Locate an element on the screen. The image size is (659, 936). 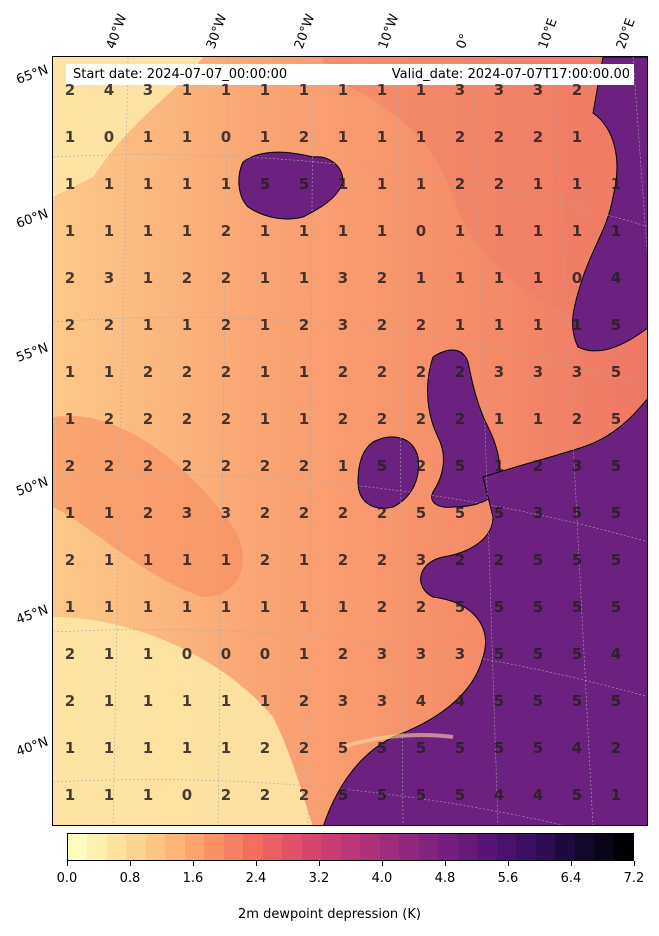
start-date: Start date: 2024-07-07_00:00:00 is located at coordinates (180, 74).